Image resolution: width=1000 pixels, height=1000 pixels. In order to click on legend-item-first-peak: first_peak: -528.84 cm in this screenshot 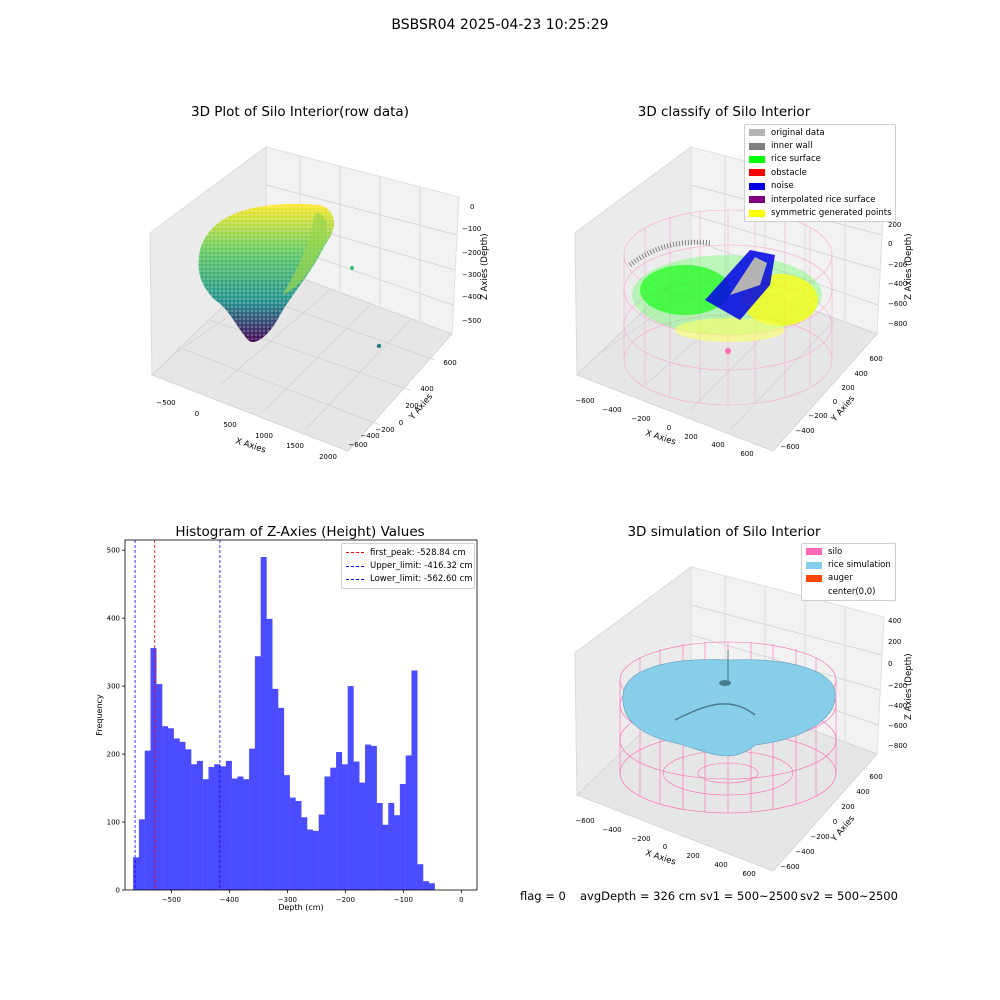, I will do `click(408, 552)`.